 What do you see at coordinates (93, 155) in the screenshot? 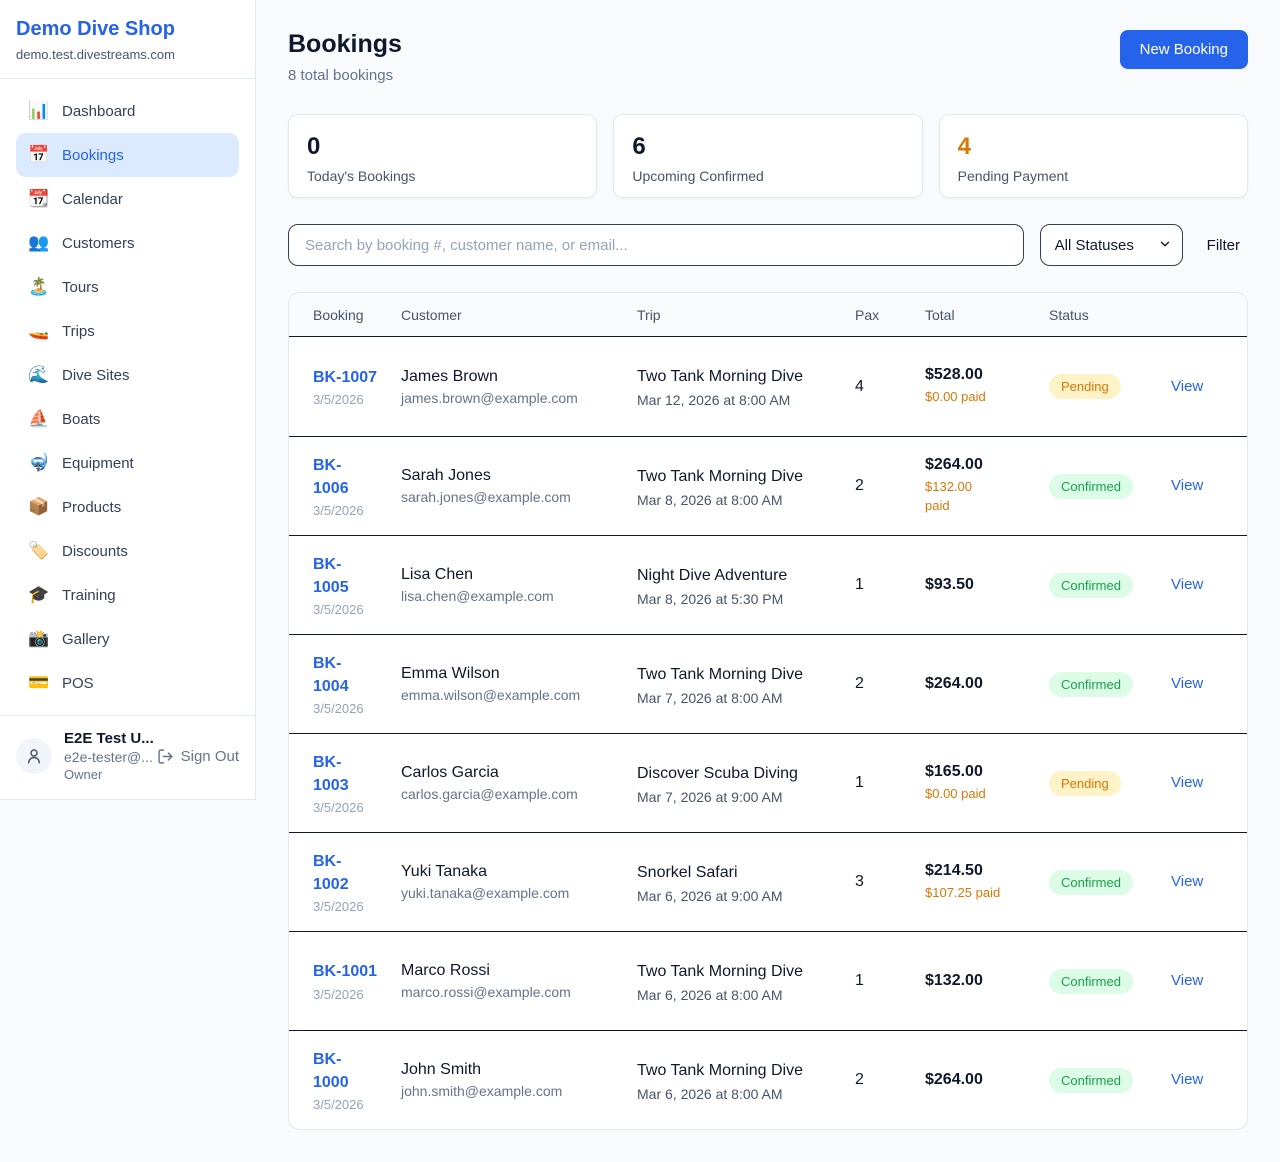
I see `sidebar-item-label: Bookings` at bounding box center [93, 155].